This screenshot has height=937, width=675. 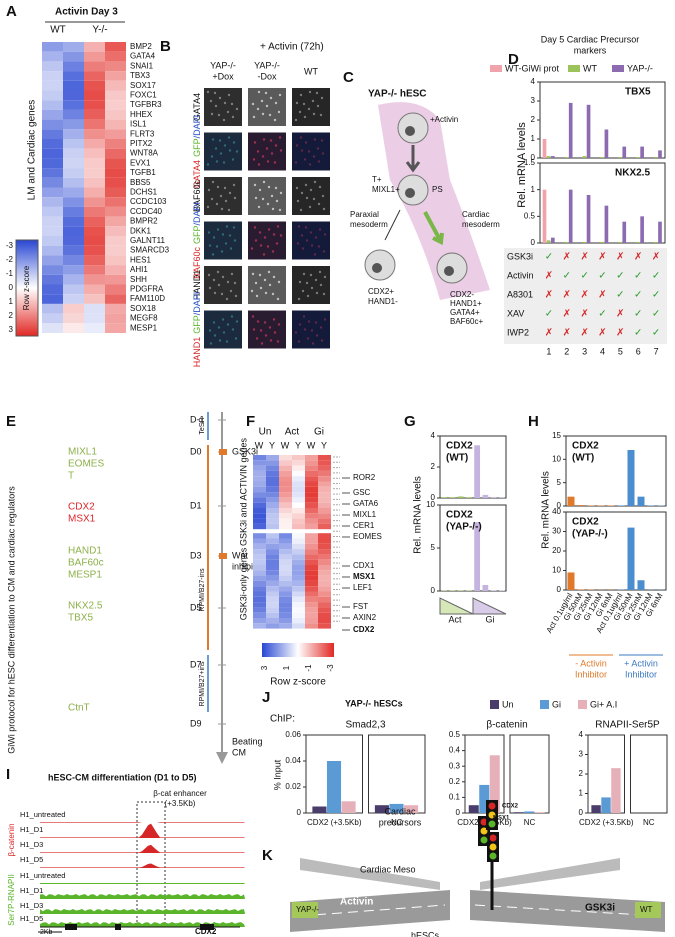 I want to click on label: Un, so click(x=265, y=432).